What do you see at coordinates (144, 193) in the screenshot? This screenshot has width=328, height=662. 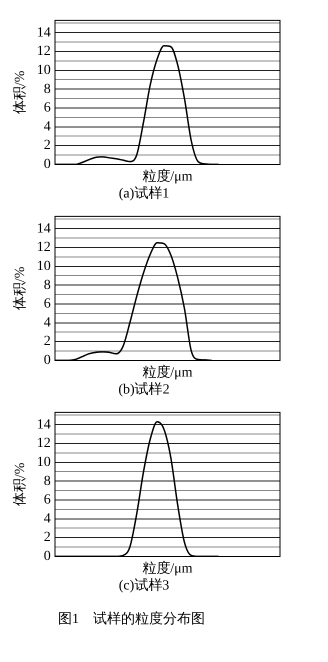 I see `text: (a)试样1` at bounding box center [144, 193].